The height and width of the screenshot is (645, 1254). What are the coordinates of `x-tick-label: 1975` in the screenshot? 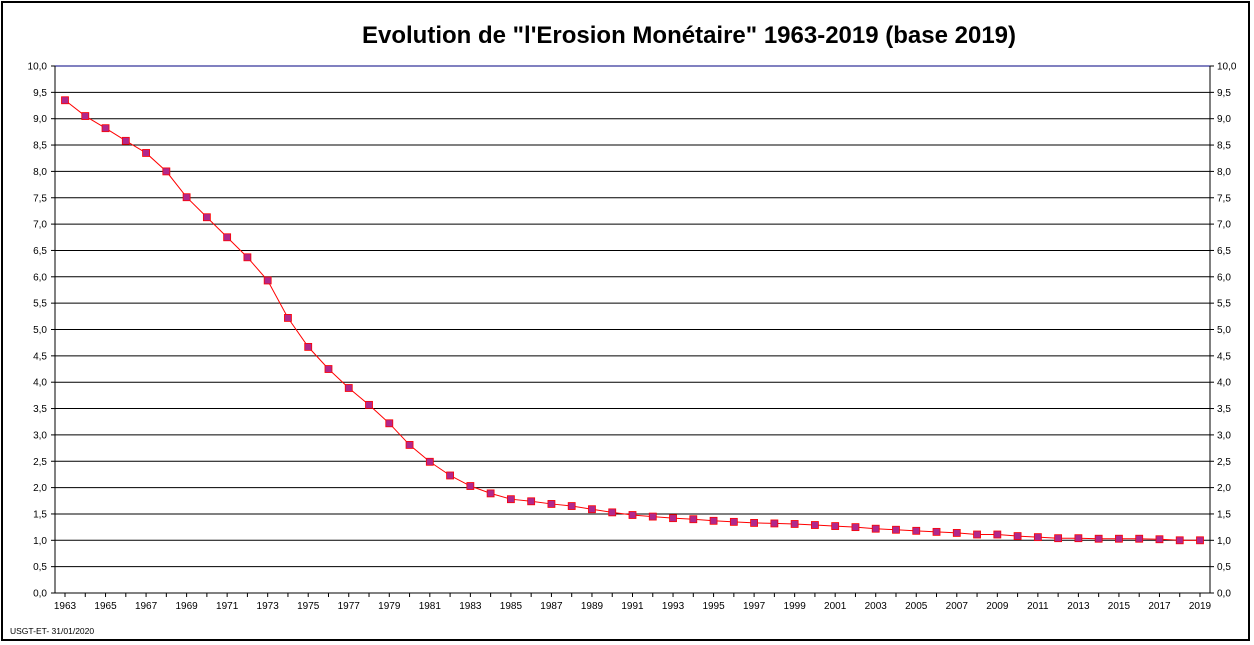 It's located at (308, 606).